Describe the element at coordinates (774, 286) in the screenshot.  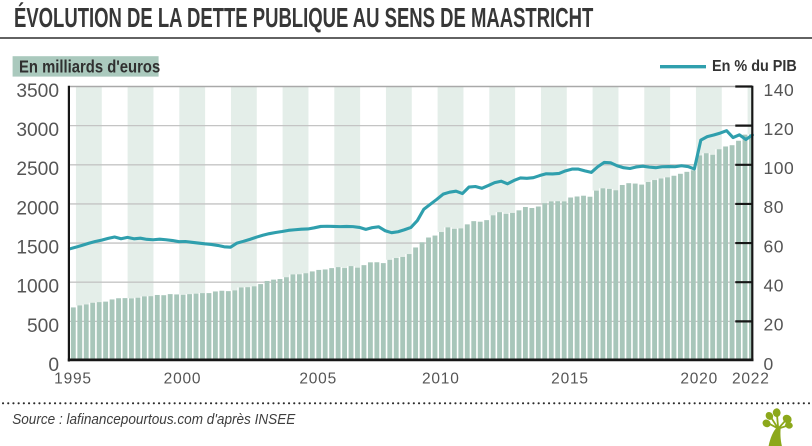
I see `svg-text: 40` at that location.